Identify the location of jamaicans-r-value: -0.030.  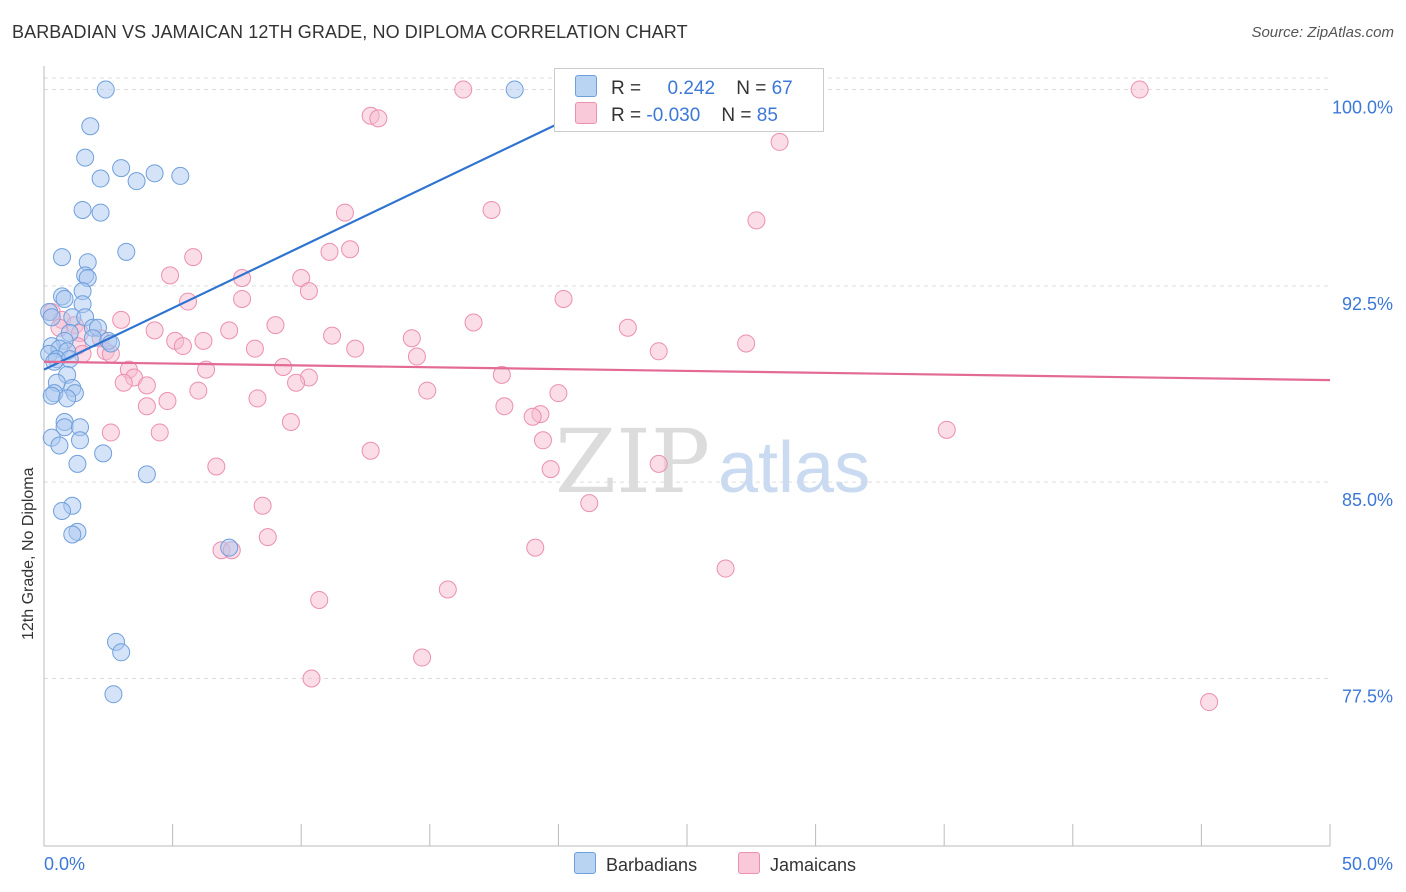
(673, 115).